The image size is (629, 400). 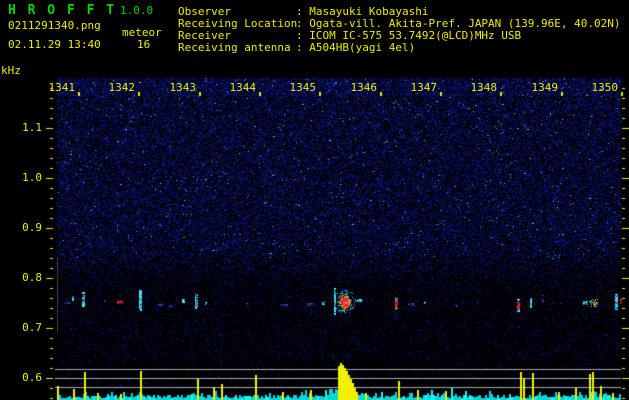 What do you see at coordinates (243, 87) in the screenshot?
I see `time-label-1344: 1344` at bounding box center [243, 87].